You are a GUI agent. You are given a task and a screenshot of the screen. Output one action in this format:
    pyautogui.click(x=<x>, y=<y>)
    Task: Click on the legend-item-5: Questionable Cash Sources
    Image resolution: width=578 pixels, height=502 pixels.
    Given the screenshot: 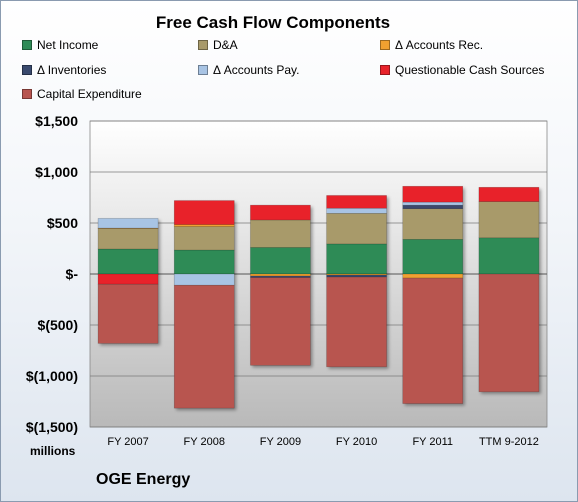 What is the action you would take?
    pyautogui.click(x=462, y=70)
    